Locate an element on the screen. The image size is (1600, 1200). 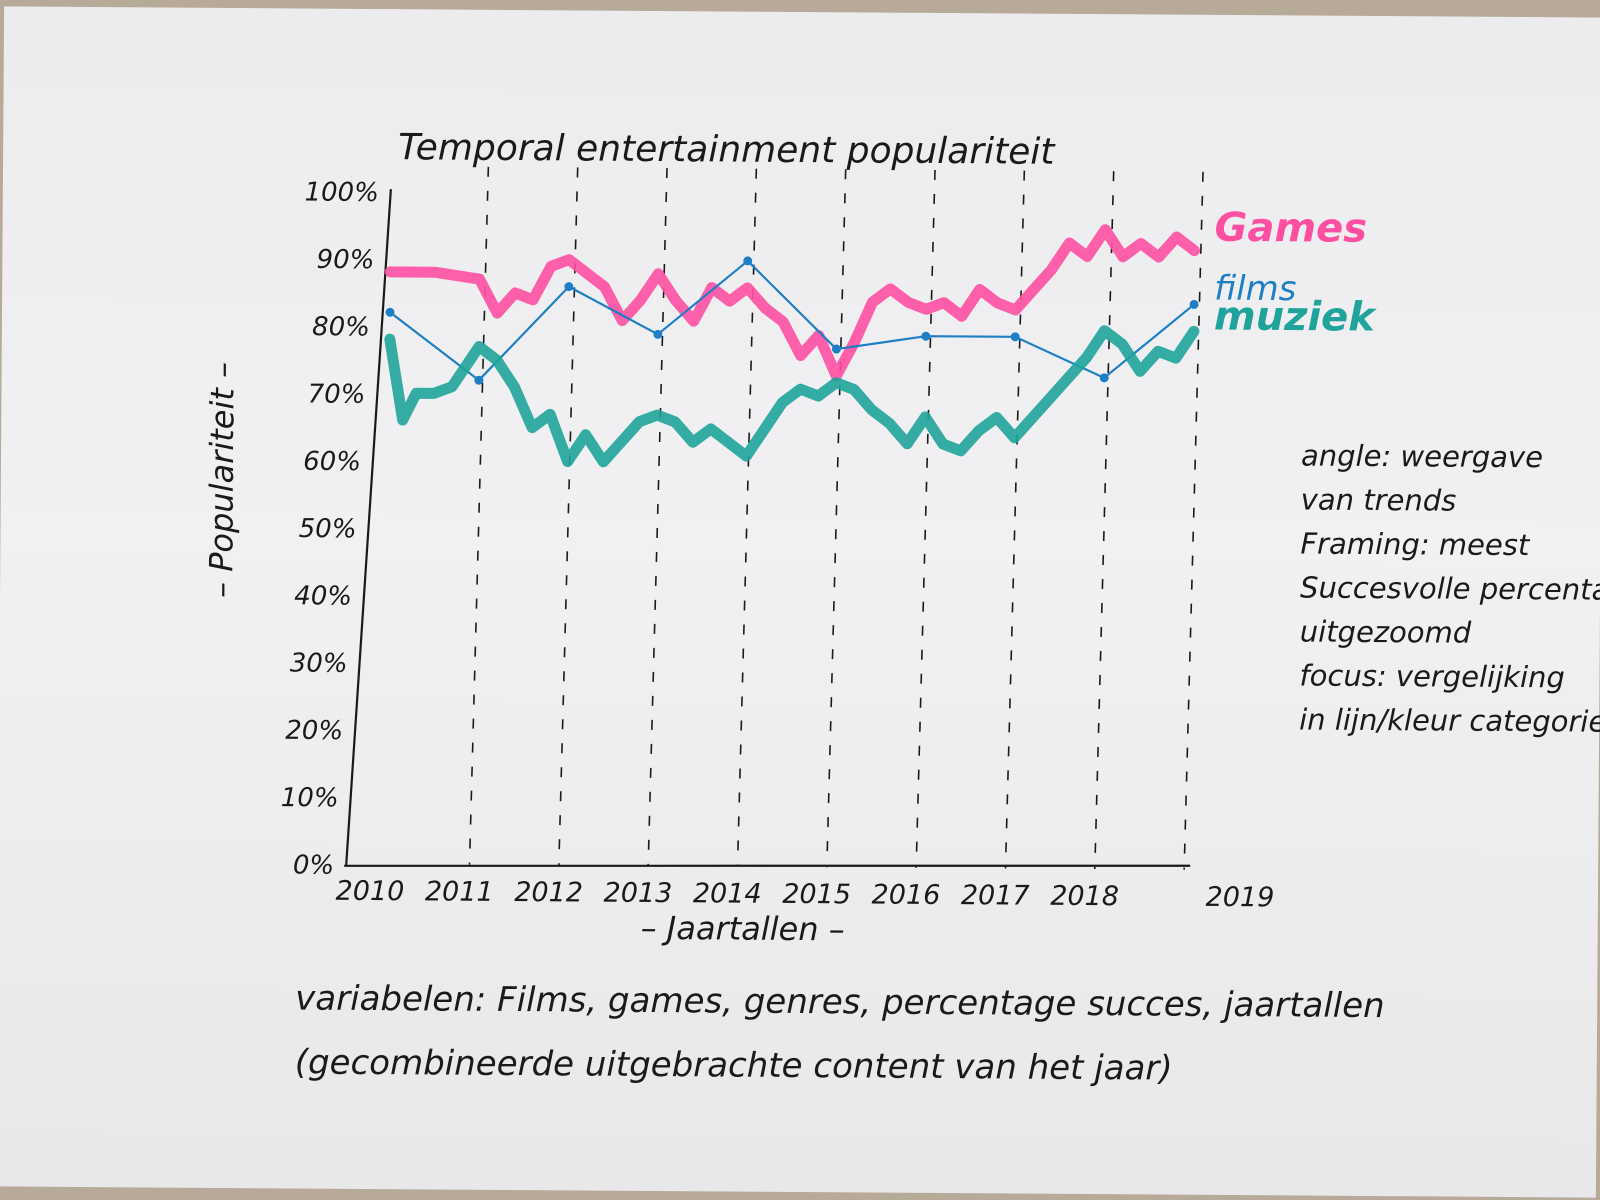
side-note-line: angle: weergave is located at coordinates (1422, 456).